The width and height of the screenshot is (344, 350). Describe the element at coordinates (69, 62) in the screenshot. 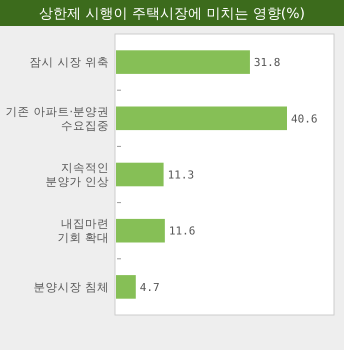

I see `y-tick-label: 잠시 시장 위축` at that location.